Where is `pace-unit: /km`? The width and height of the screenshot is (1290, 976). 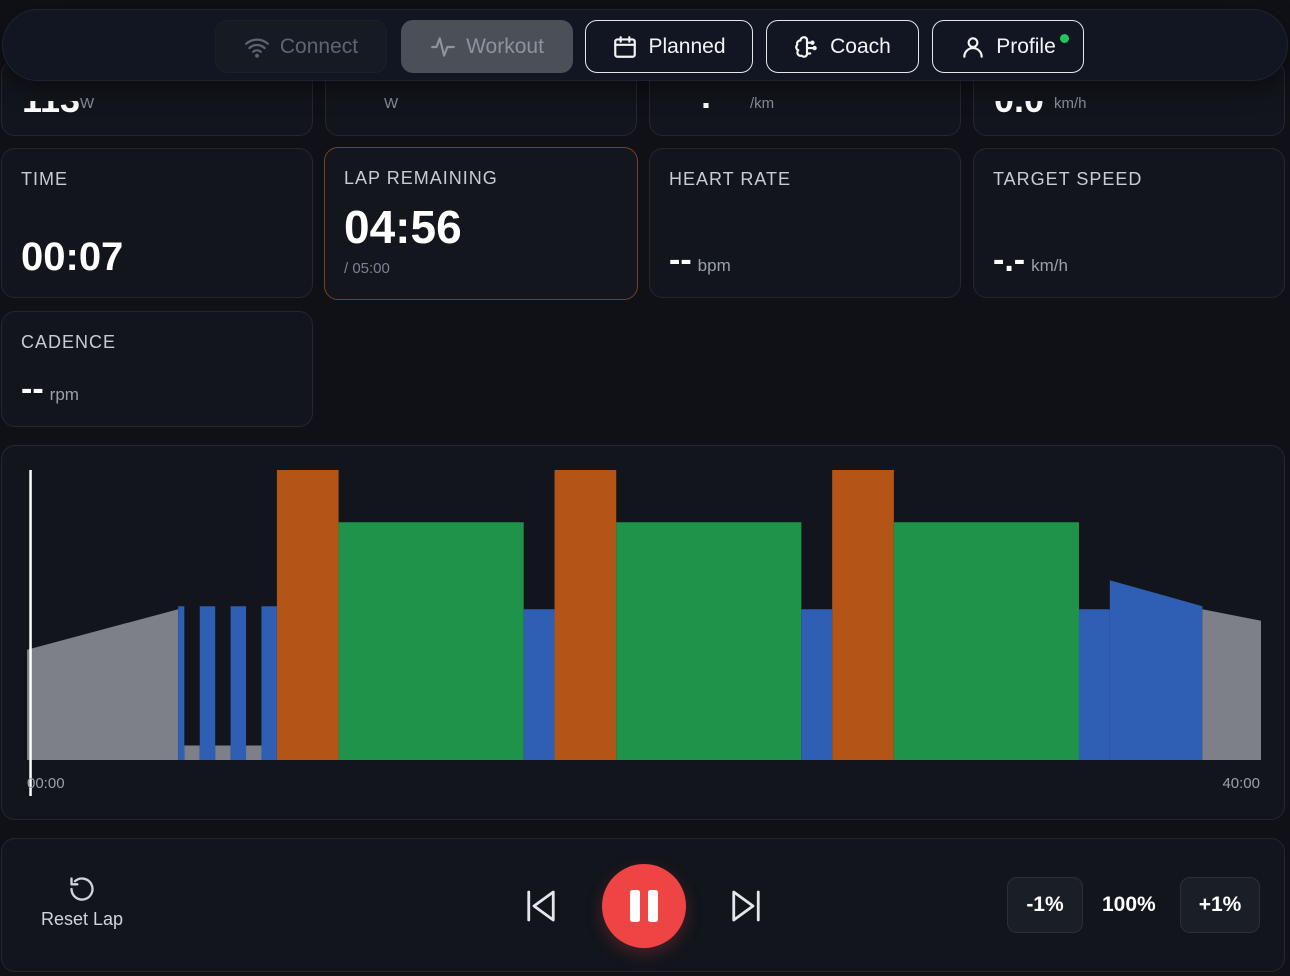
pace-unit: /km is located at coordinates (762, 103).